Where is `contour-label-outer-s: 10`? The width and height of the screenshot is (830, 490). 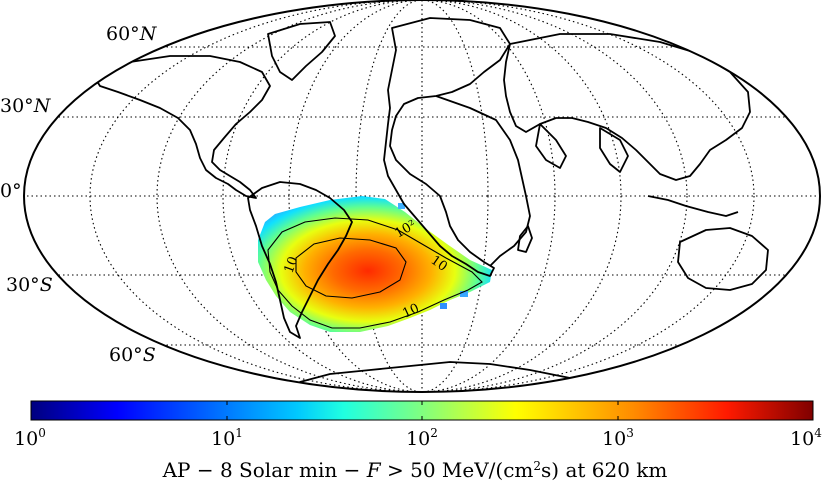
contour-label-outer-s: 10 is located at coordinates (410, 311).